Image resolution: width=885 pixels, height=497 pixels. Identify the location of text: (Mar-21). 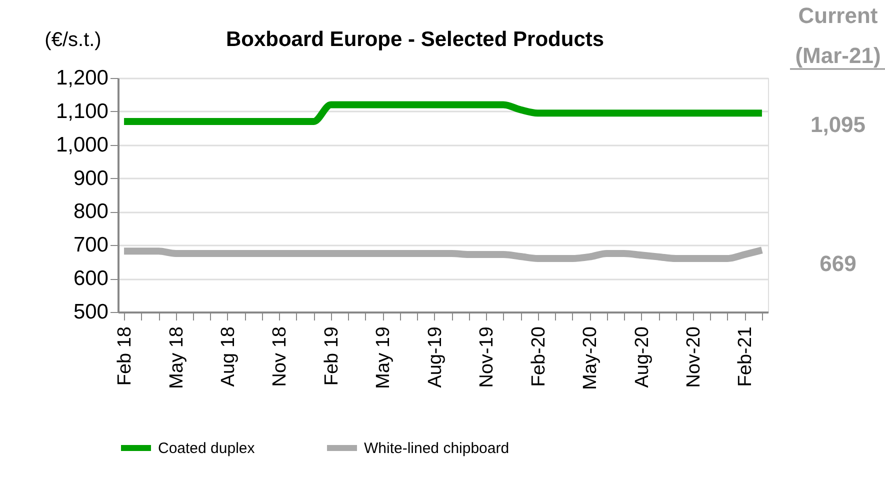
(838, 55).